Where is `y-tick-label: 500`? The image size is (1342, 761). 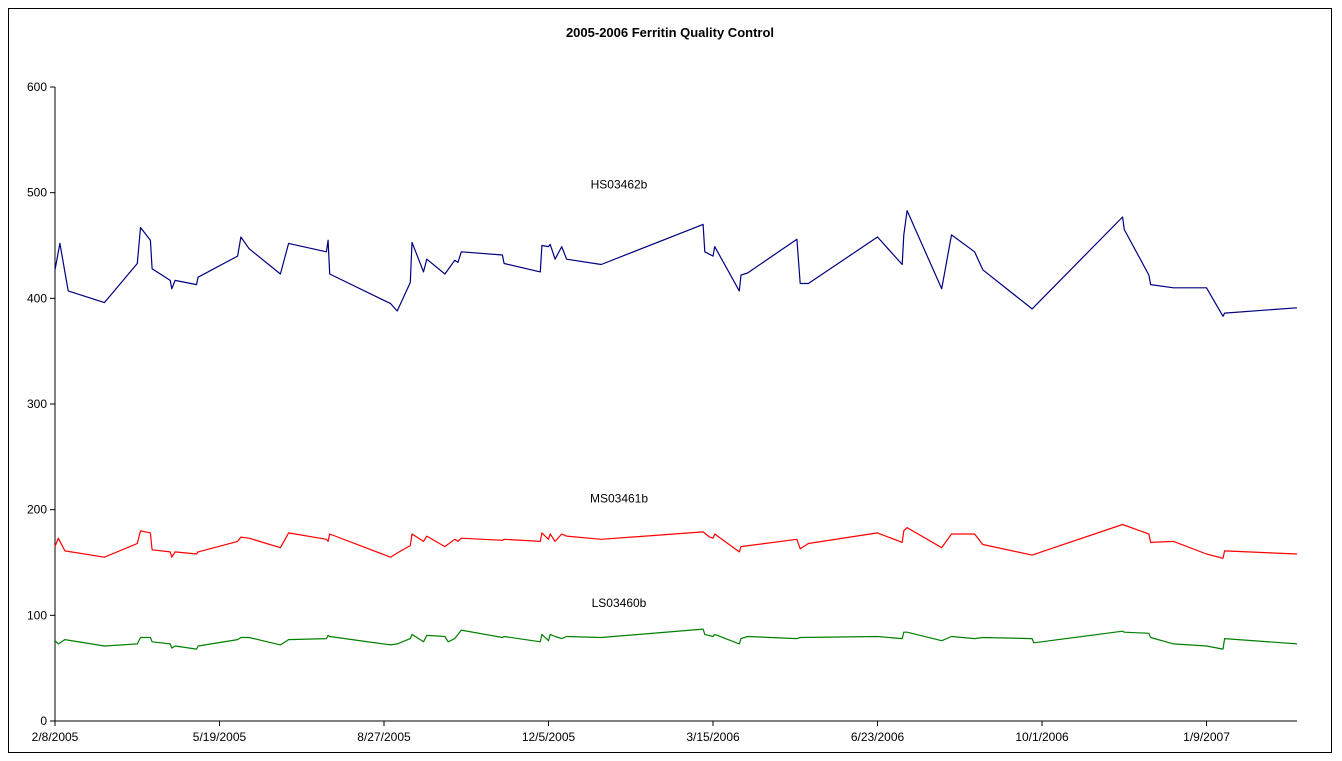 y-tick-label: 500 is located at coordinates (37, 193).